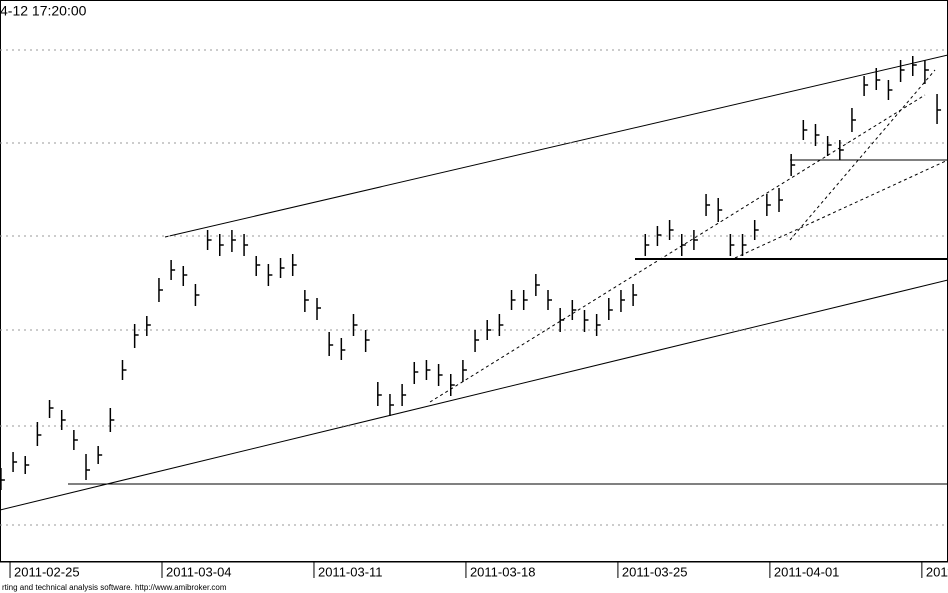 The height and width of the screenshot is (593, 948). I want to click on x-tick-label: 2011-03-25, so click(655, 571).